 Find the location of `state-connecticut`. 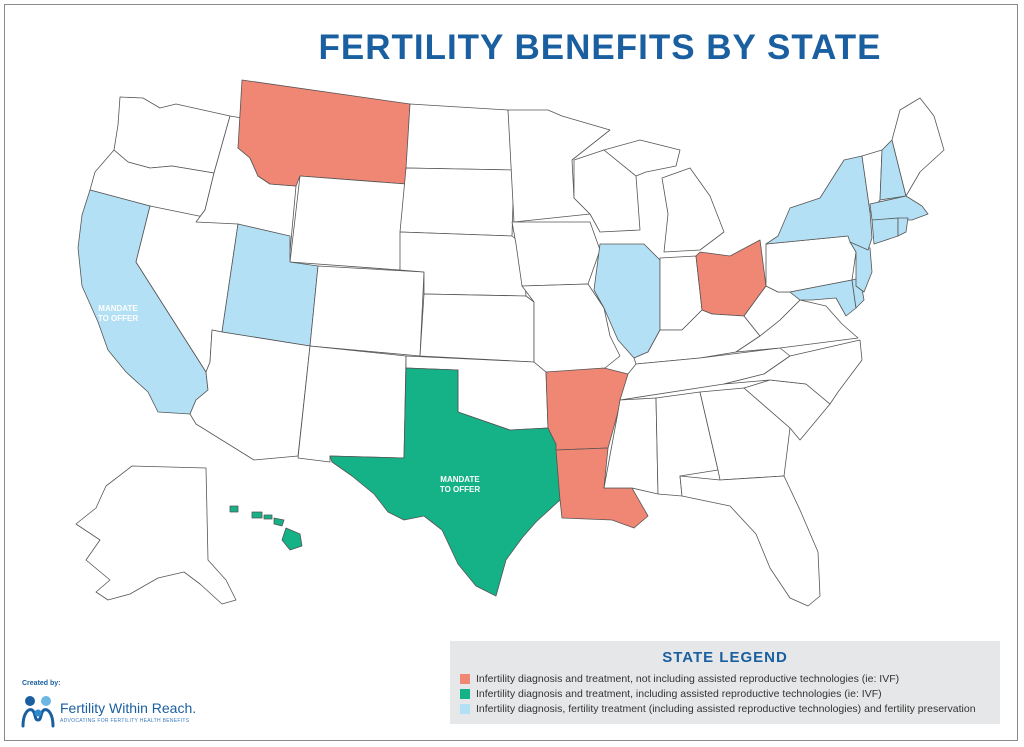

state-connecticut is located at coordinates (885, 231).